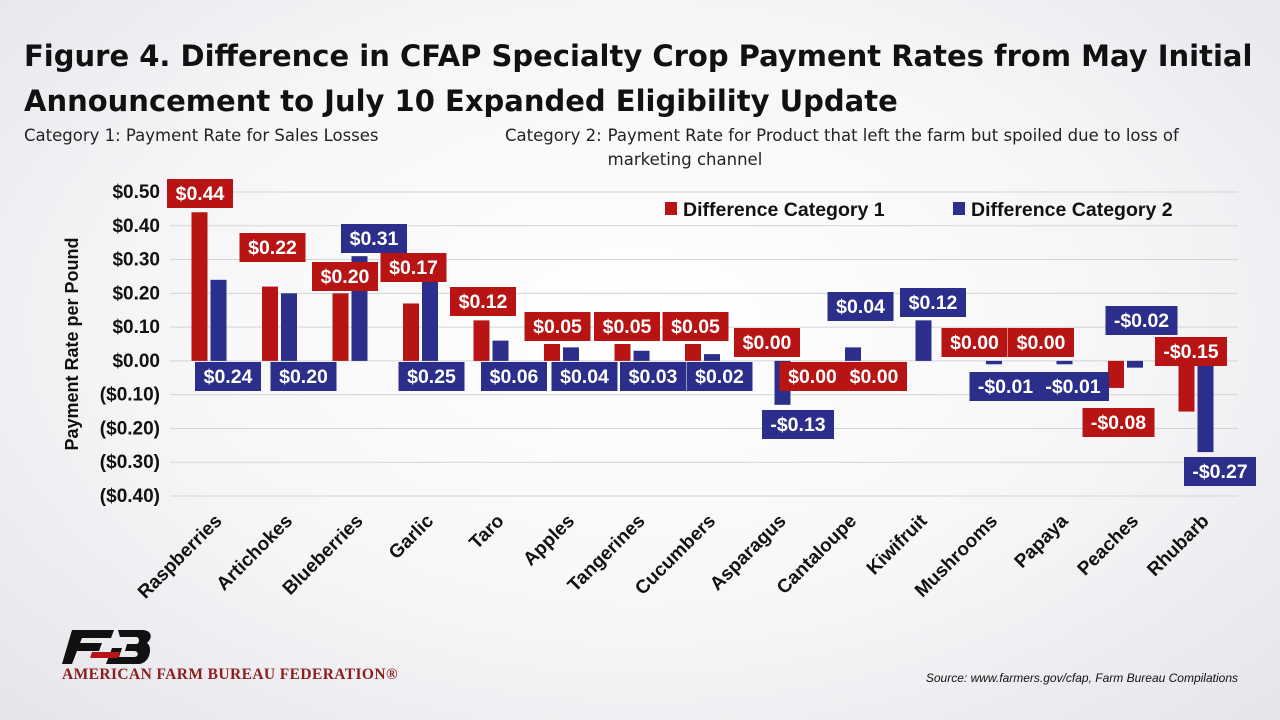  What do you see at coordinates (130, 496) in the screenshot?
I see `y-tick-label: ($0.40)` at bounding box center [130, 496].